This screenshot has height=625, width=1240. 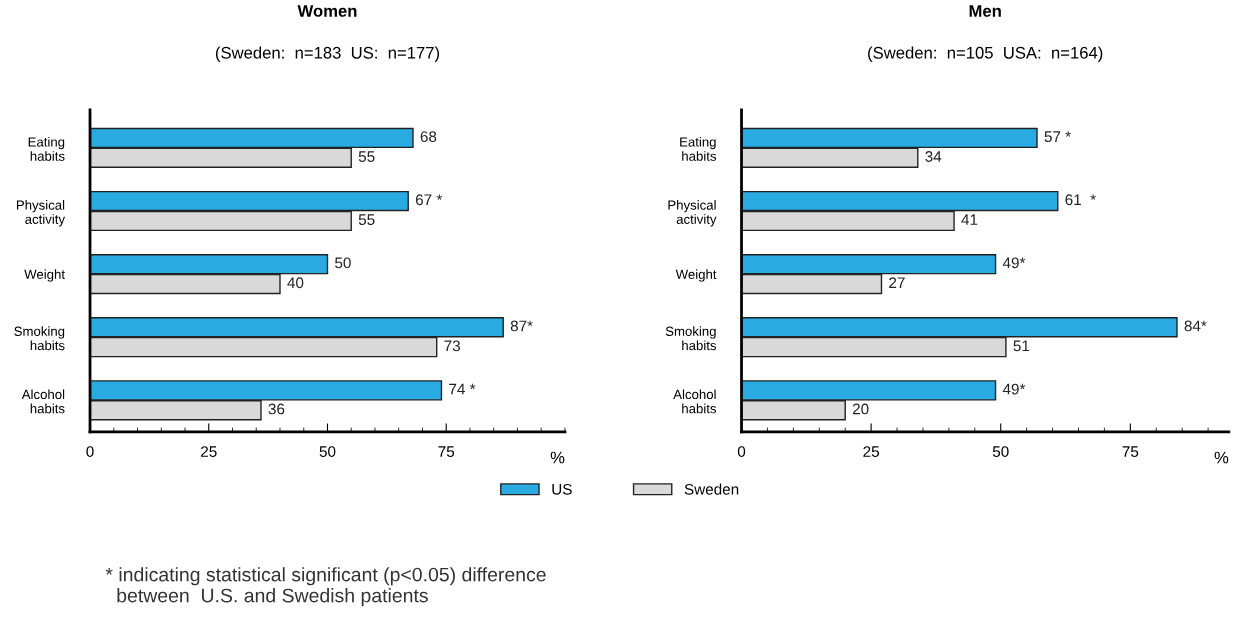 I want to click on chart-subtitle: (Sweden: n=105 USA: n=164), so click(x=985, y=54).